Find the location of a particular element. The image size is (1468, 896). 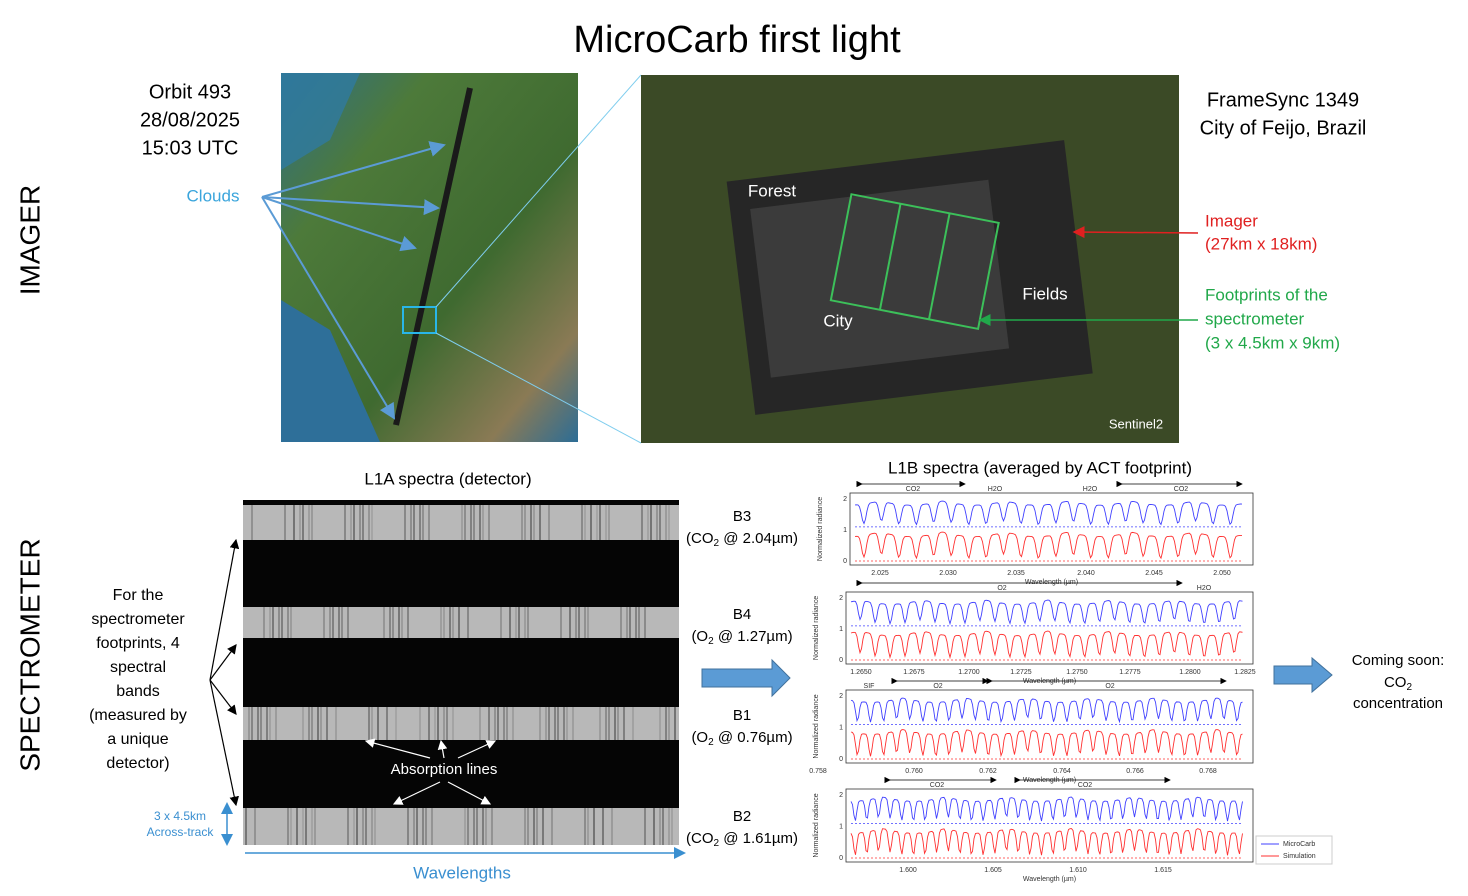

orbit-track is located at coordinates (433, 256).